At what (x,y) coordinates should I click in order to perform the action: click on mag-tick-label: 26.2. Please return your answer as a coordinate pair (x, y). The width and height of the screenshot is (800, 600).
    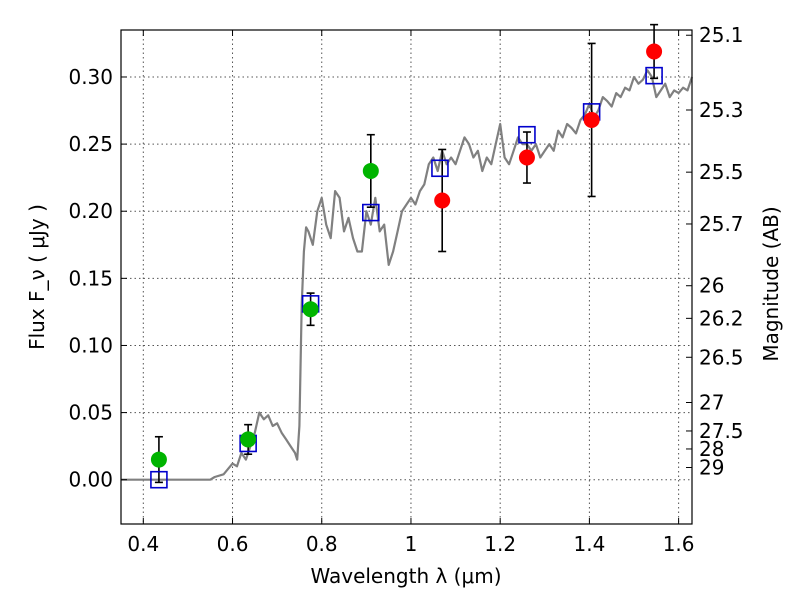
    Looking at the image, I should click on (721, 318).